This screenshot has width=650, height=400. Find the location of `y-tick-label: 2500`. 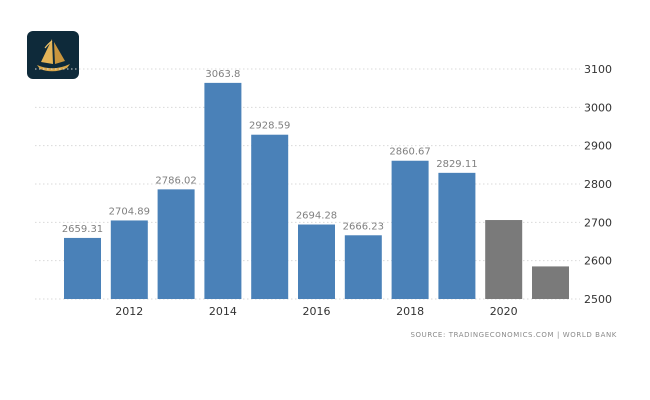

y-tick-label: 2500 is located at coordinates (598, 299).